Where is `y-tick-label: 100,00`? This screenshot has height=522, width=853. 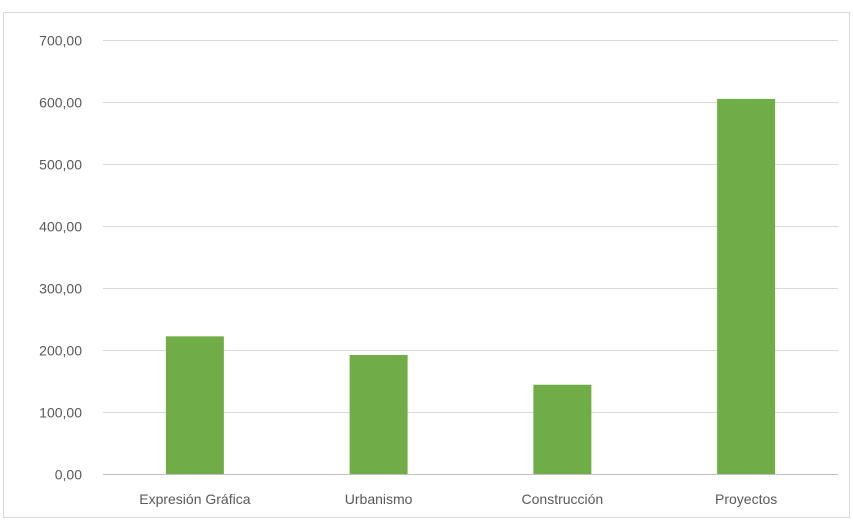
y-tick-label: 100,00 is located at coordinates (60, 413).